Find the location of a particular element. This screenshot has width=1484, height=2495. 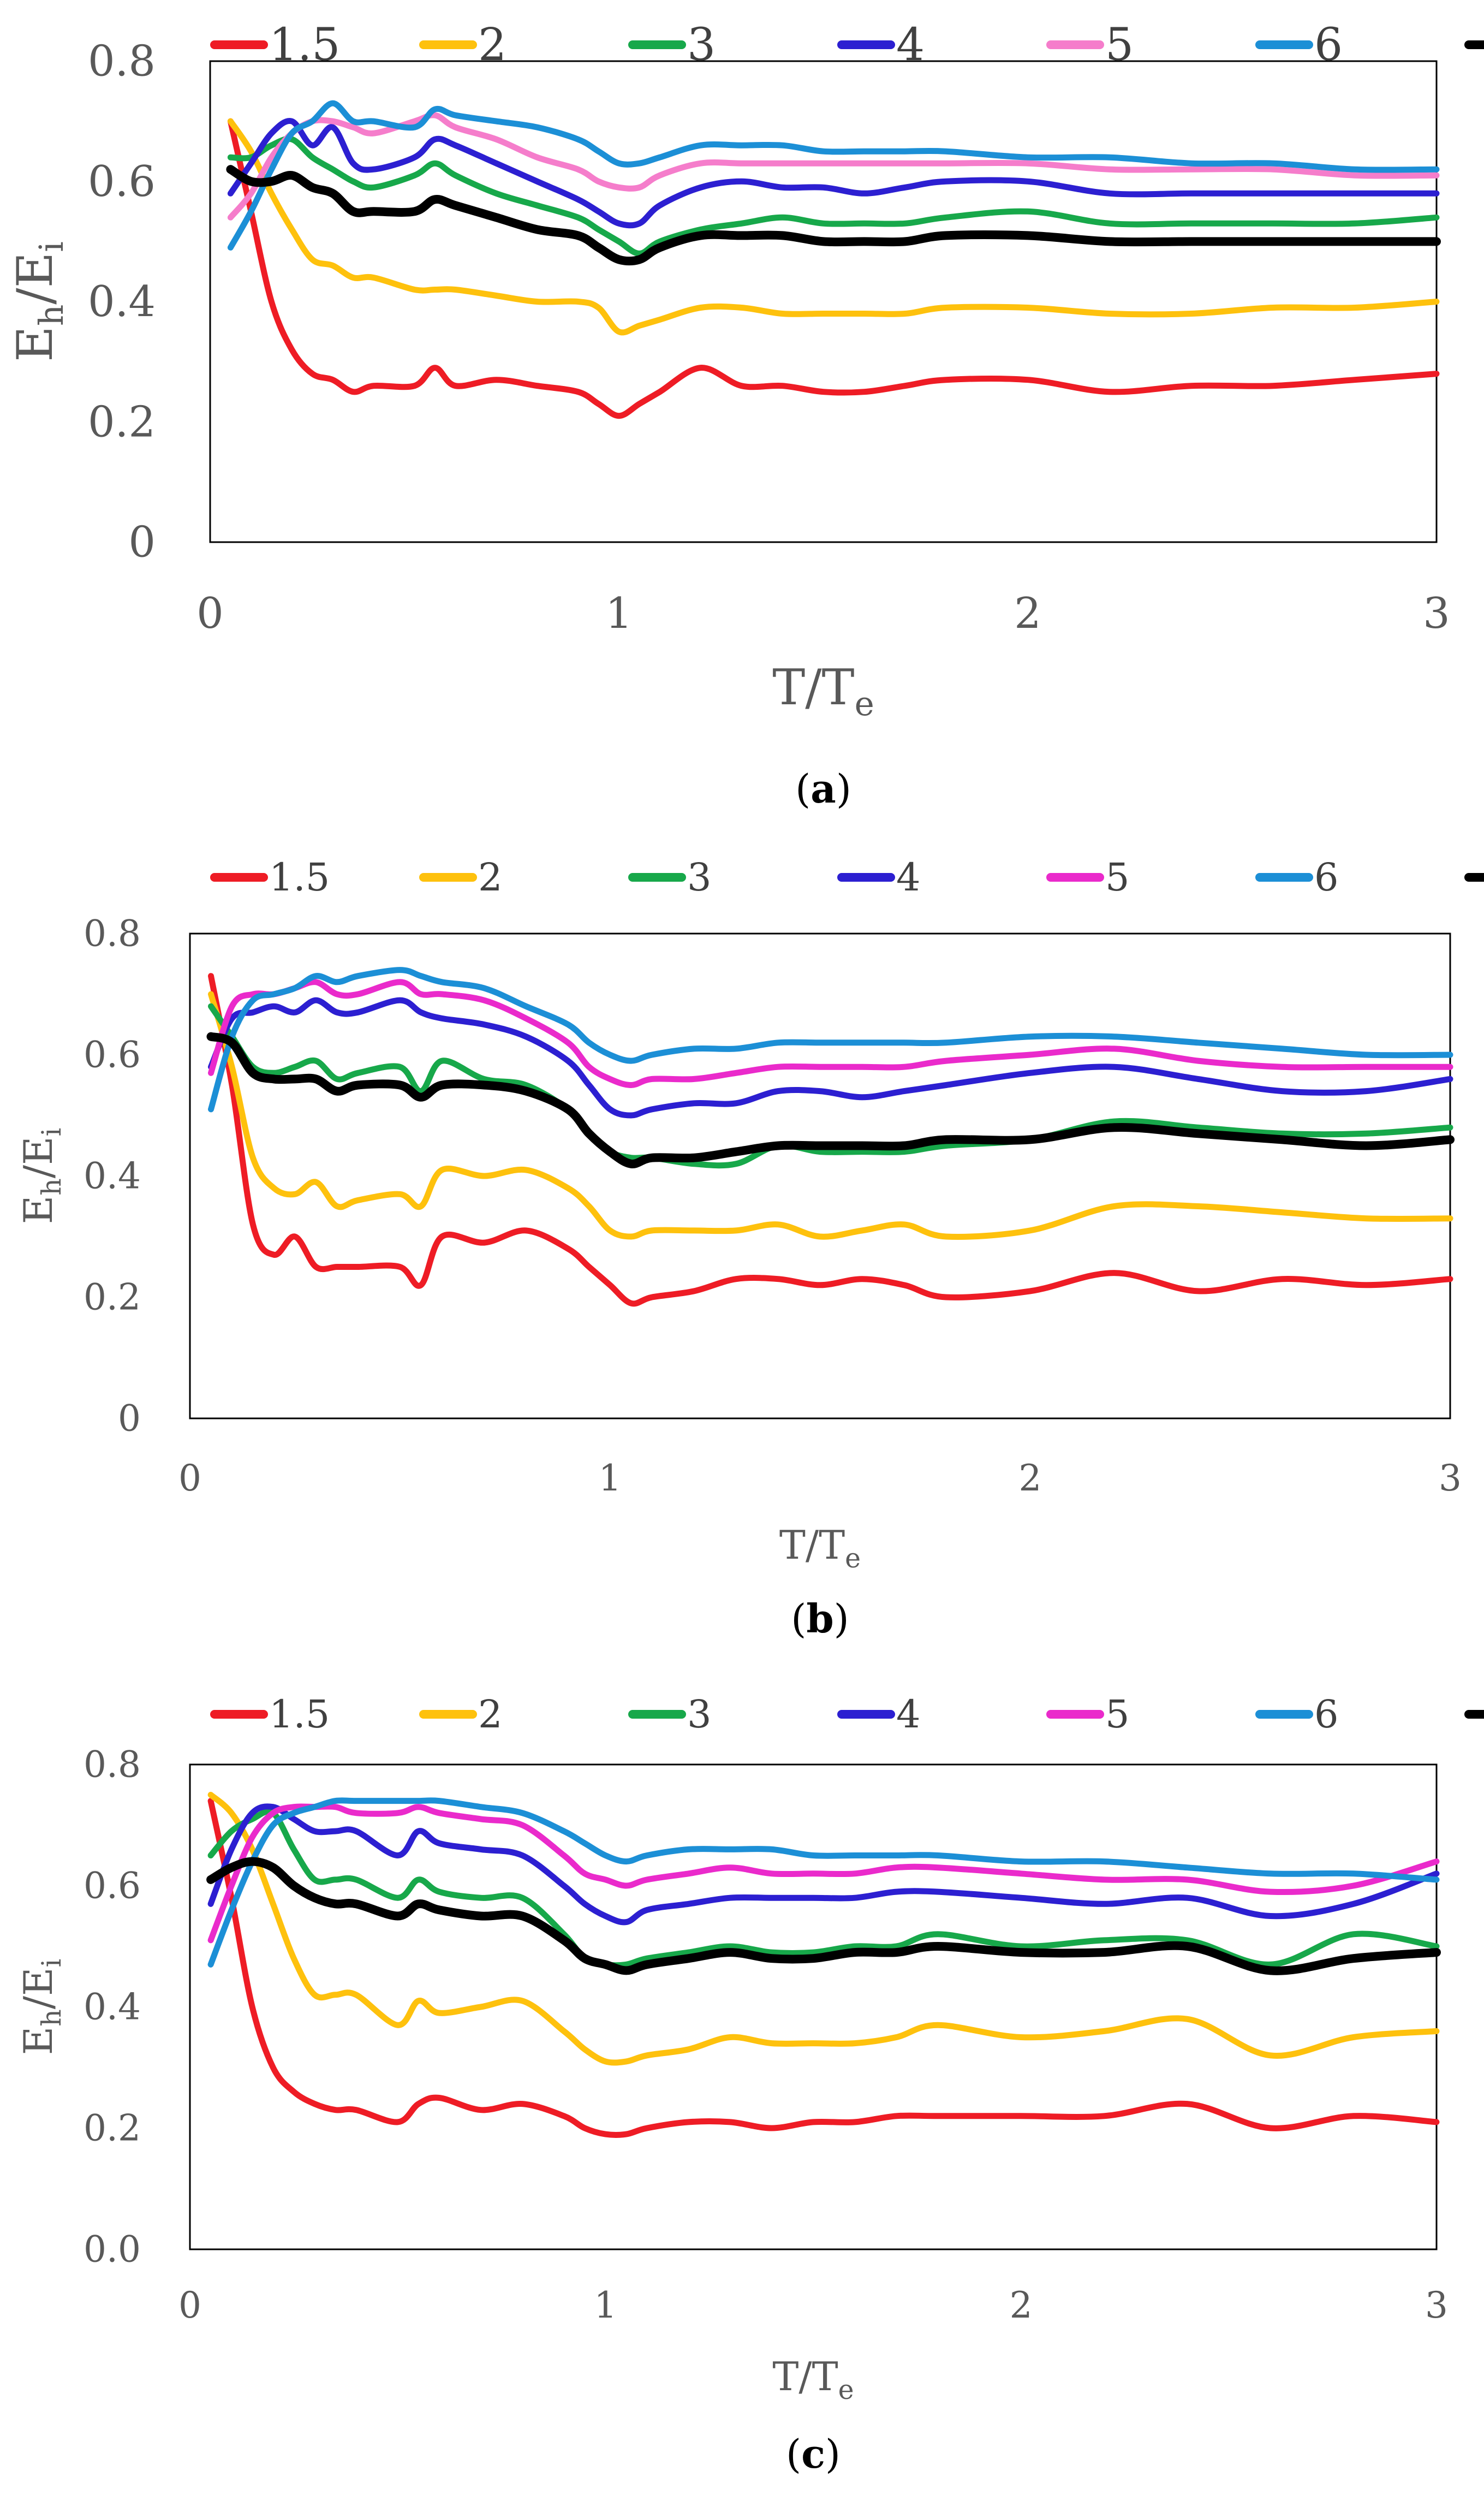

panel-caption: (a) is located at coordinates (823, 788).